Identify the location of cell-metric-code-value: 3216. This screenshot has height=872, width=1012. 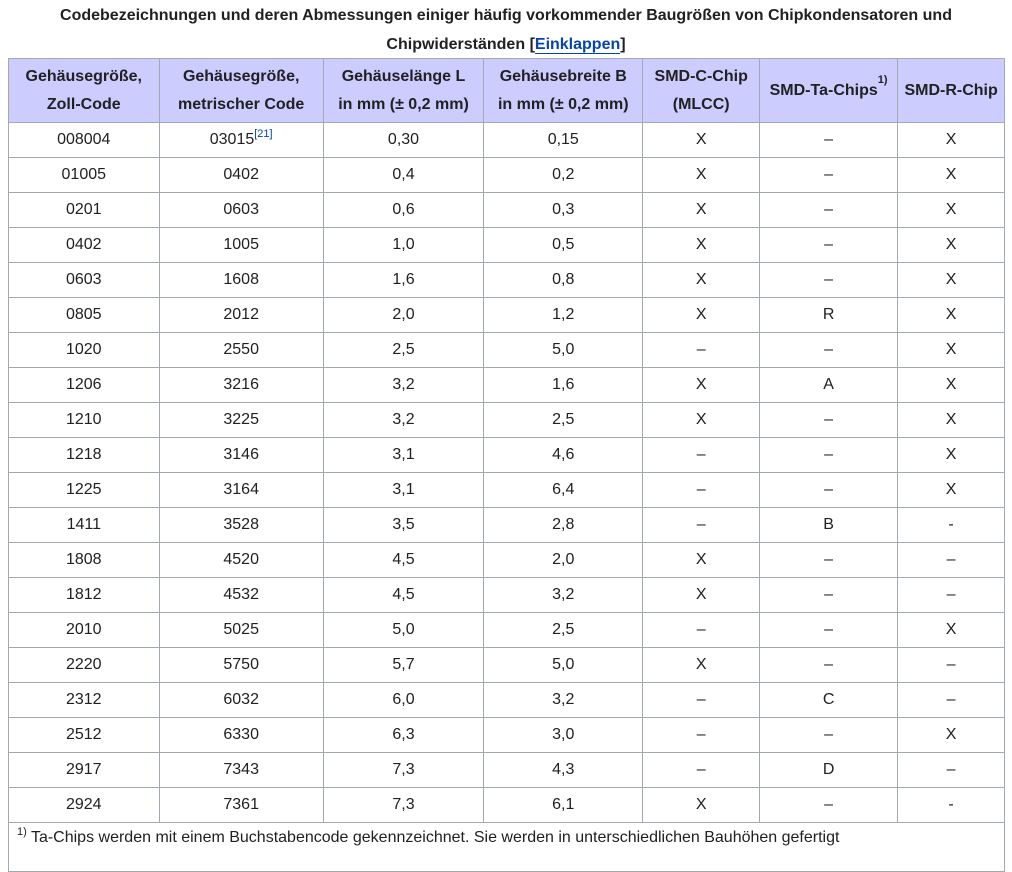
(241, 384).